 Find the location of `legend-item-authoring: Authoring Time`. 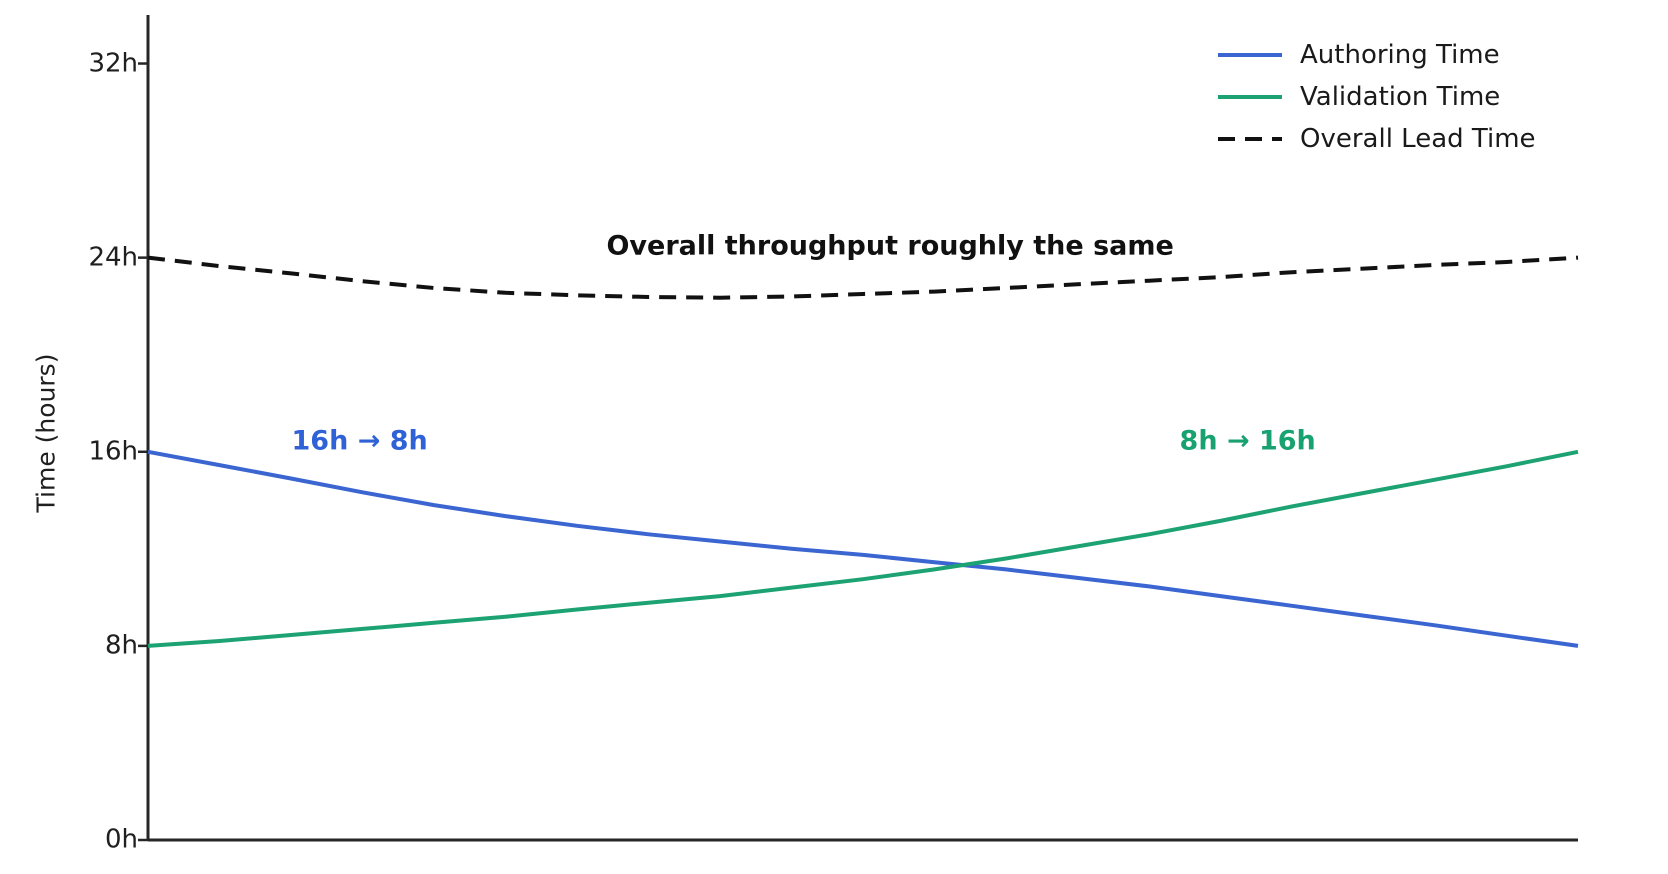

legend-item-authoring: Authoring Time is located at coordinates (1377, 55).